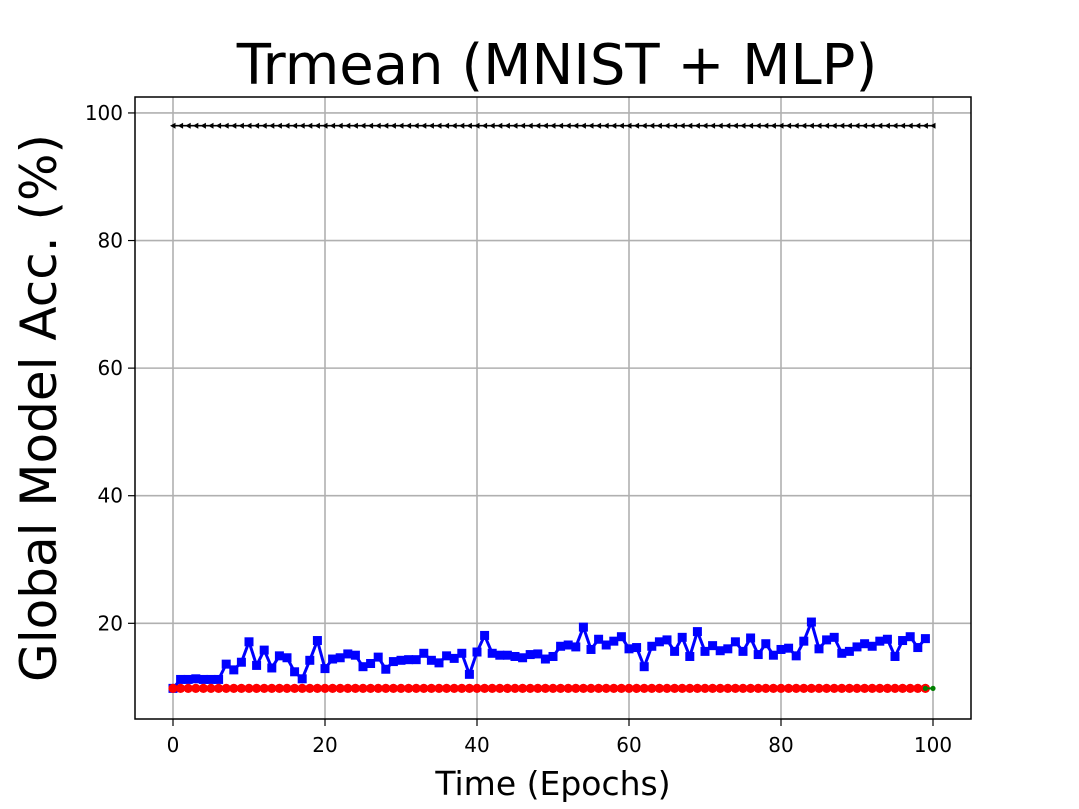  What do you see at coordinates (110, 496) in the screenshot?
I see `y-tick-label: 40` at bounding box center [110, 496].